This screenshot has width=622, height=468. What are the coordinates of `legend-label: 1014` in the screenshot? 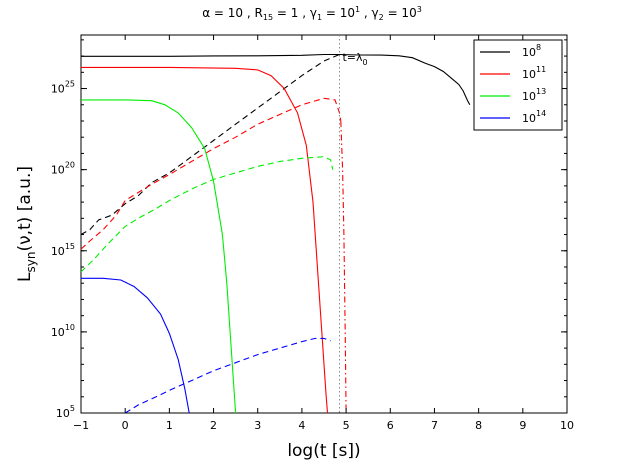 It's located at (534, 117).